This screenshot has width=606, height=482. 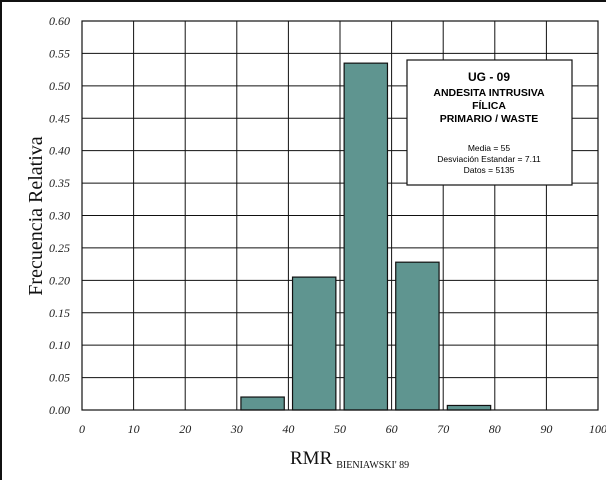 I want to click on legend-stat-stddev: Desviación Estandar = 7.11, so click(x=489, y=159).